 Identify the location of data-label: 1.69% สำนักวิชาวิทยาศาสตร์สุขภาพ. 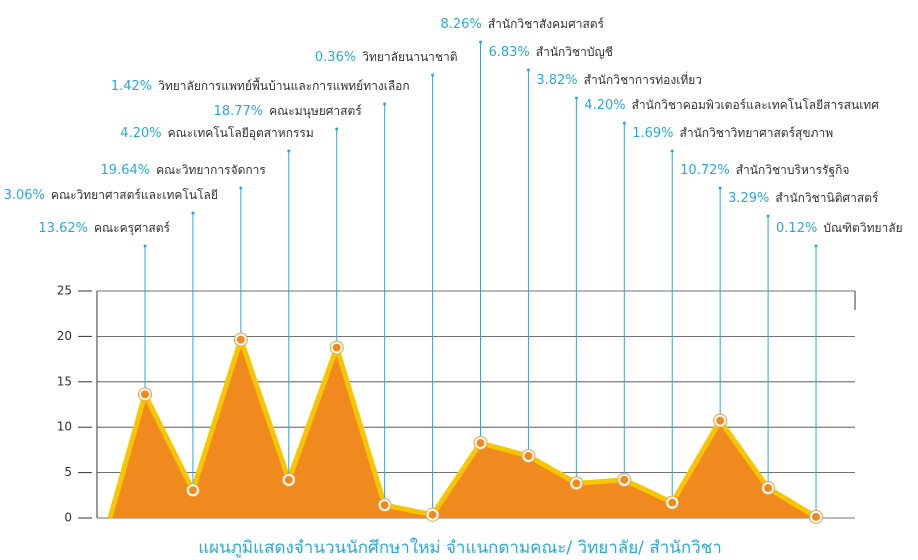
(732, 133).